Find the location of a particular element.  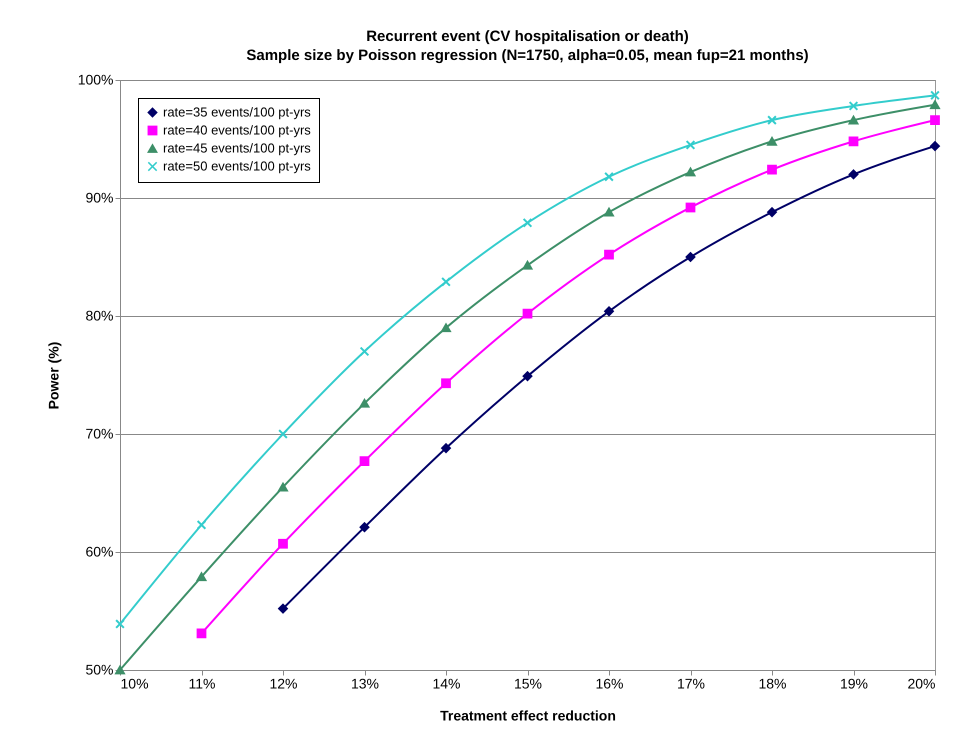

y-tick-label: 50% is located at coordinates (99, 670).